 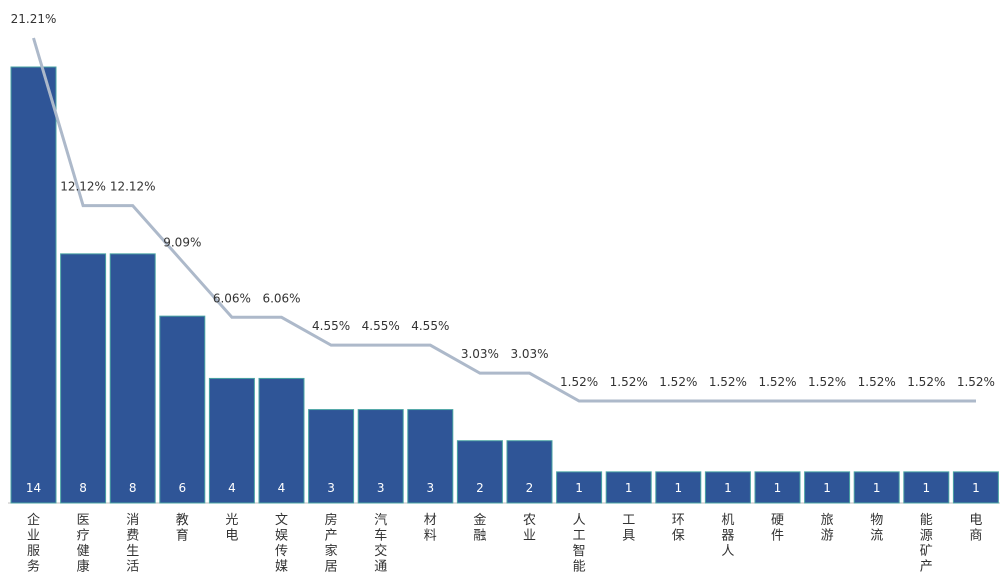 I want to click on category-label: 金融, so click(x=479, y=528).